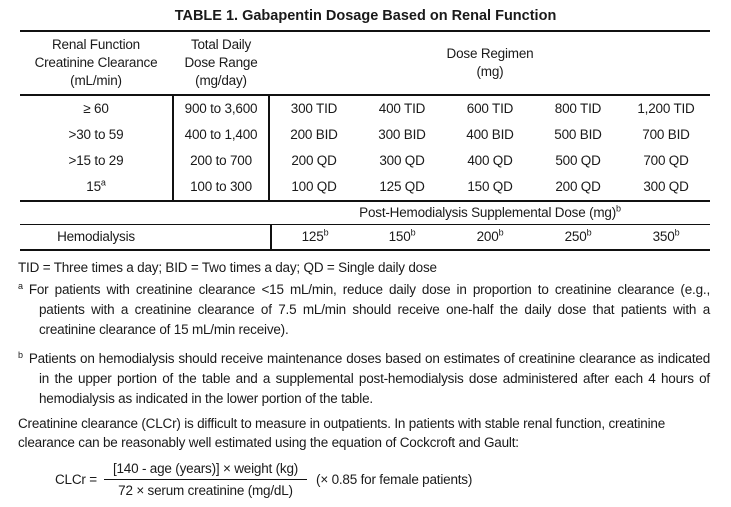  What do you see at coordinates (205, 470) in the screenshot?
I see `formula-numerator: [140 - age (years)] × weight (kg)` at bounding box center [205, 470].